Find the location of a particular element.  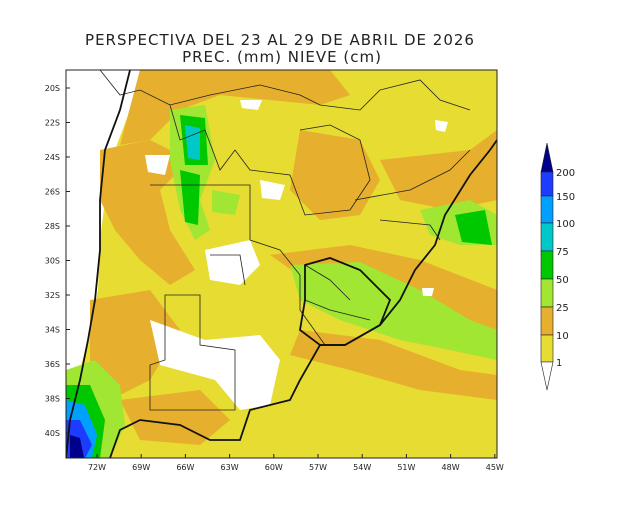

colorbar-label: 10 is located at coordinates (562, 336).